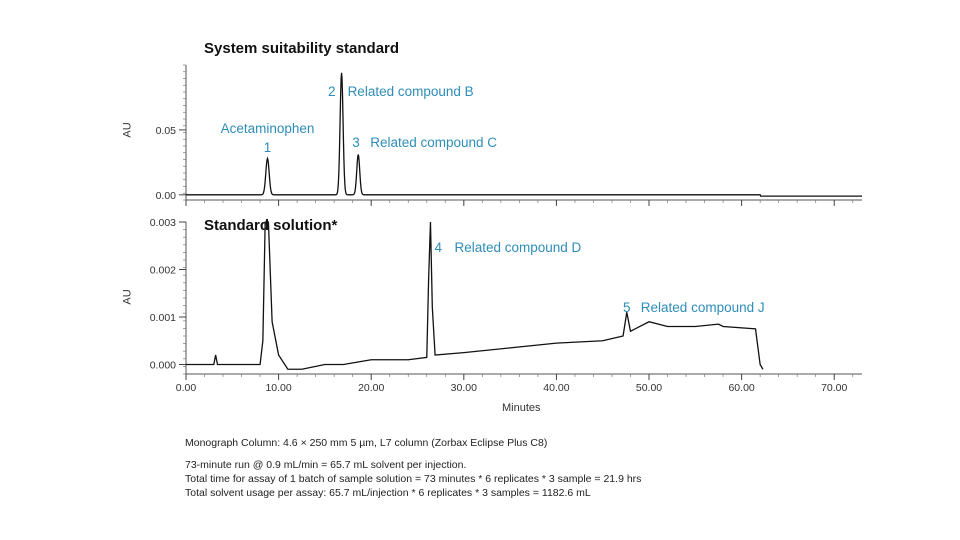 This screenshot has width=960, height=540. Describe the element at coordinates (268, 147) in the screenshot. I see `peak-number-label: 1` at that location.